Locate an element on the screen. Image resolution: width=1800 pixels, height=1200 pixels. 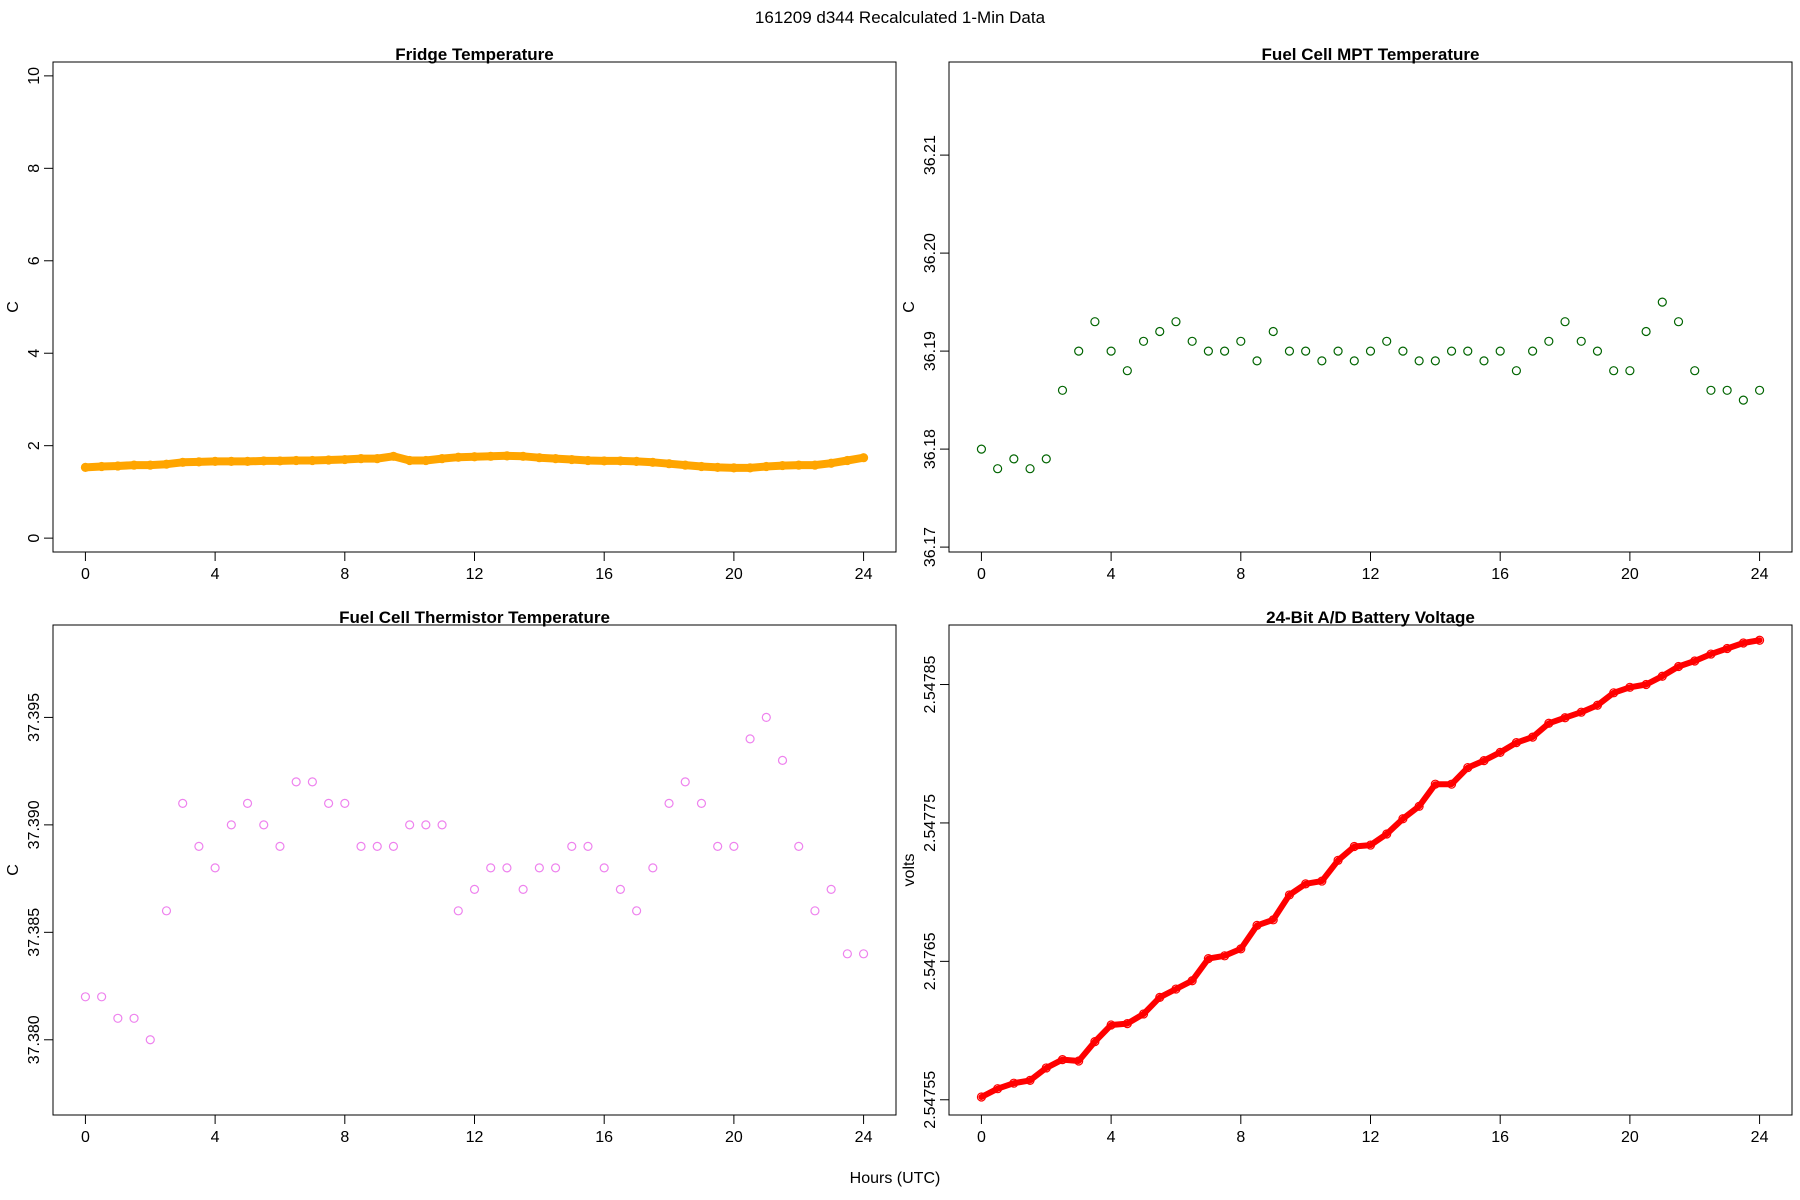
x-tick-label: 20 is located at coordinates (1630, 1137).